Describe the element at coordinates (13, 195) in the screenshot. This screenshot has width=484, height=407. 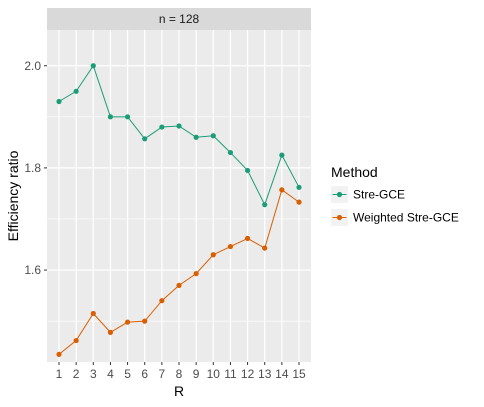
I see `y-axis-title: Efficiency ratio` at that location.